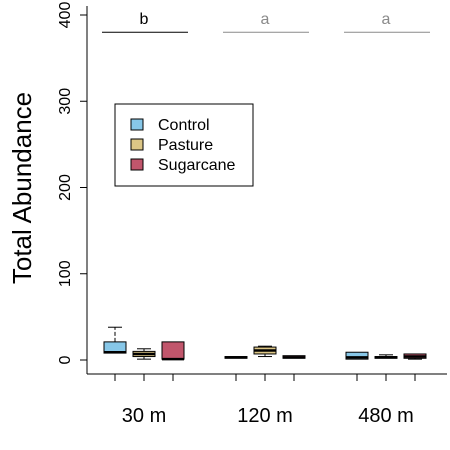 The height and width of the screenshot is (450, 450). What do you see at coordinates (386, 416) in the screenshot?
I see `x-tick-label: 480 m` at bounding box center [386, 416].